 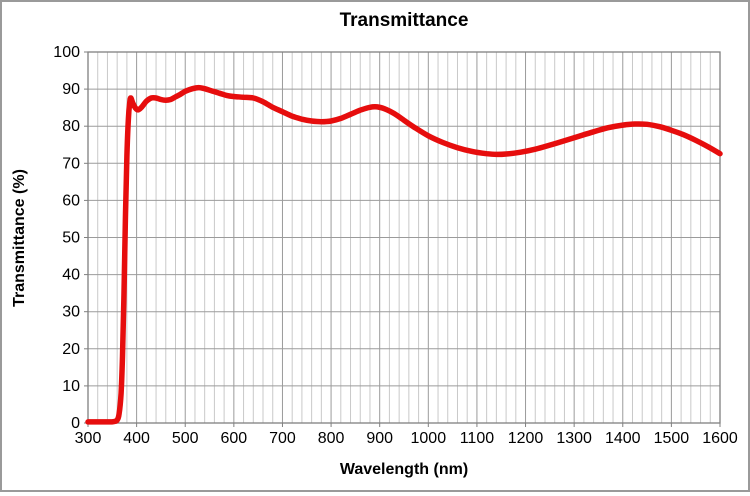 What do you see at coordinates (429, 438) in the screenshot?
I see `x-tick-label: 1000` at bounding box center [429, 438].